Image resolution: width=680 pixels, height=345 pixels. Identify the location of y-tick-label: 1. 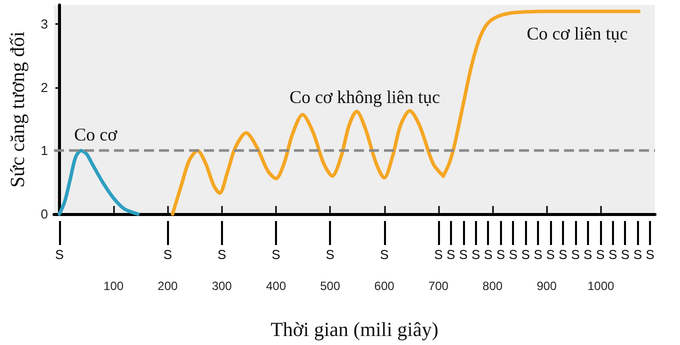
(44, 150).